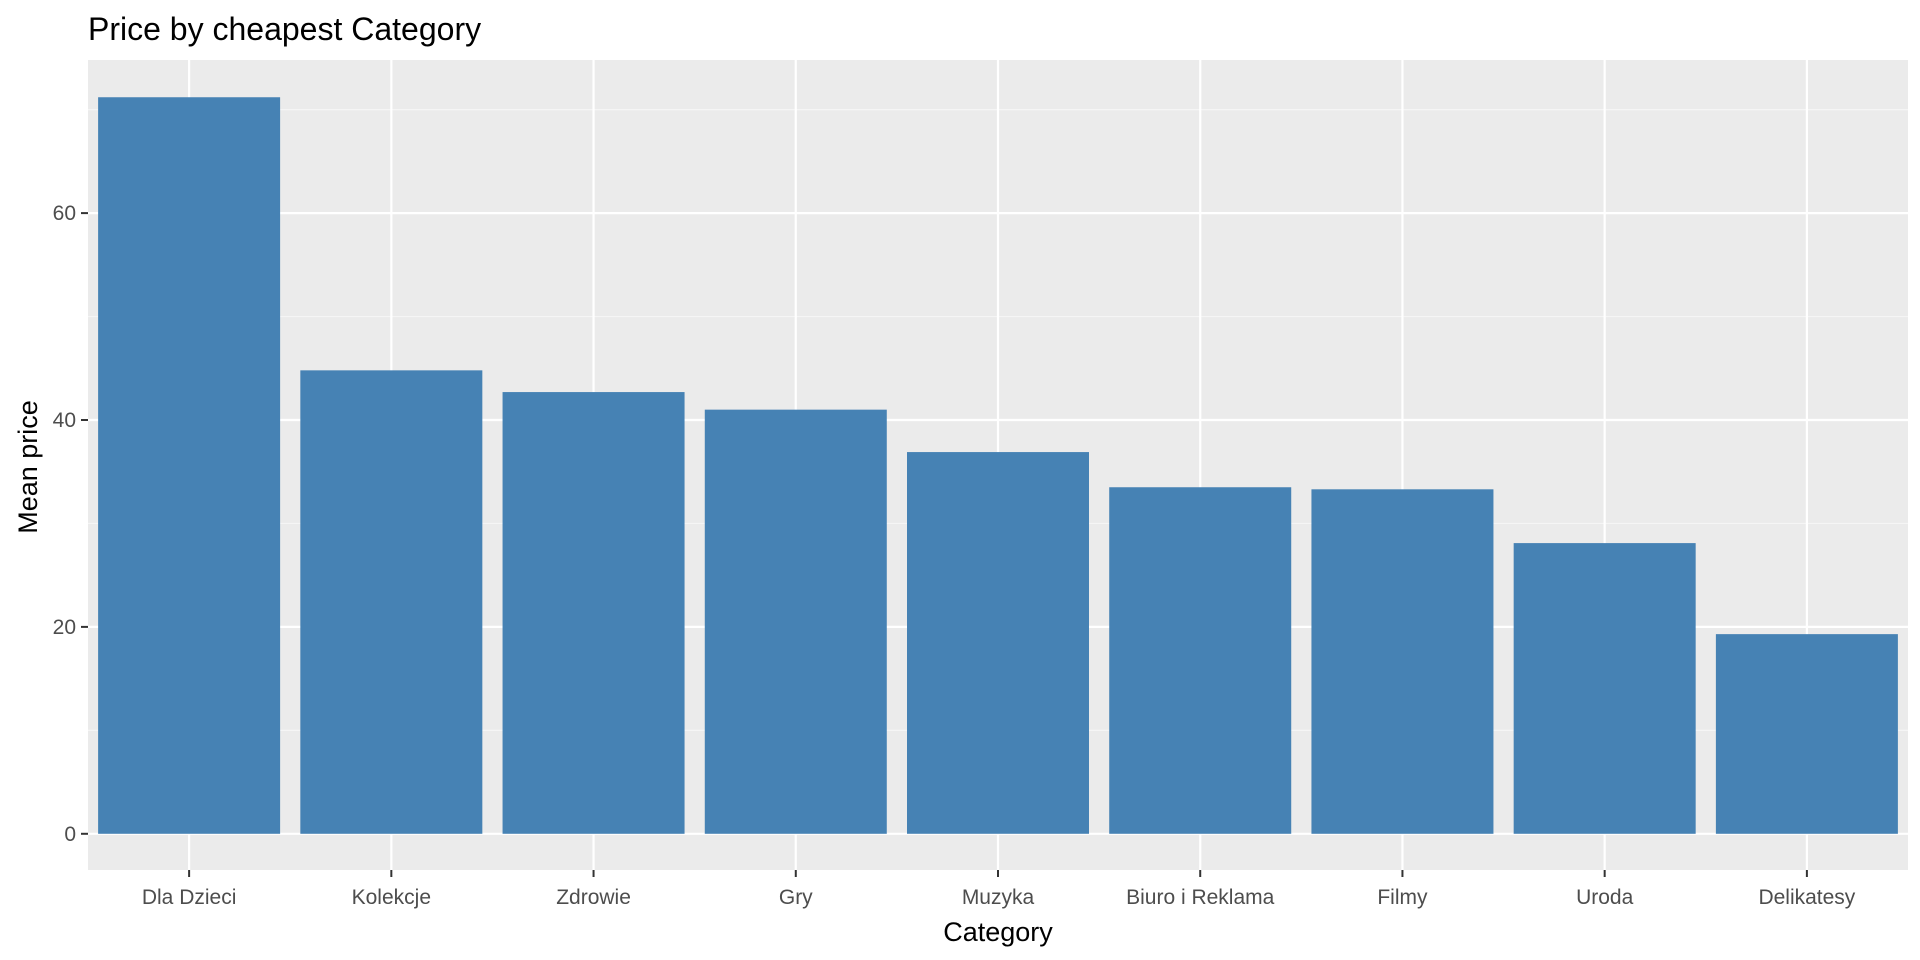 The height and width of the screenshot is (960, 1920). What do you see at coordinates (64, 420) in the screenshot?
I see `y-tick-label: 40` at bounding box center [64, 420].